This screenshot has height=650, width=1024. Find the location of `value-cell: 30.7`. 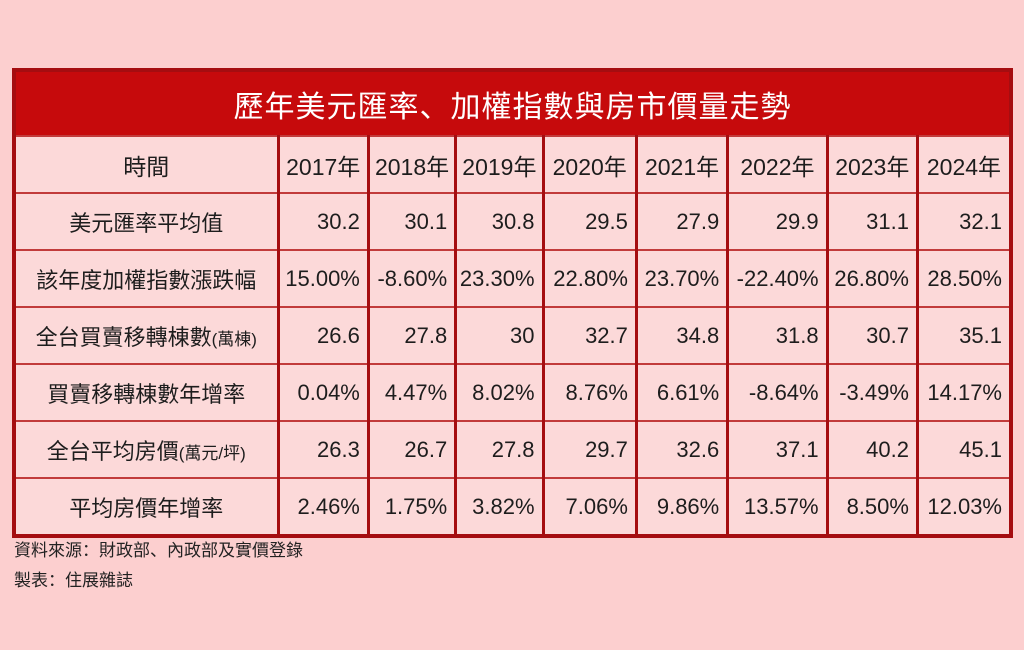

value-cell: 30.7 is located at coordinates (872, 335).